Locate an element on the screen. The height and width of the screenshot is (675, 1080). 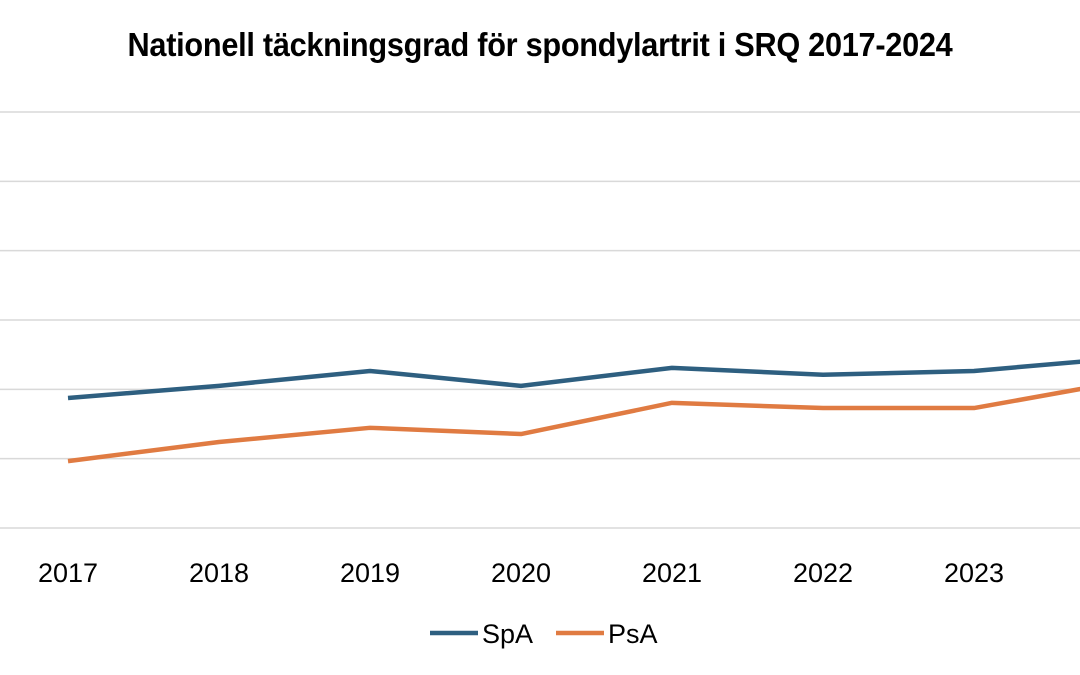
x-tick-label: 2021 is located at coordinates (672, 573).